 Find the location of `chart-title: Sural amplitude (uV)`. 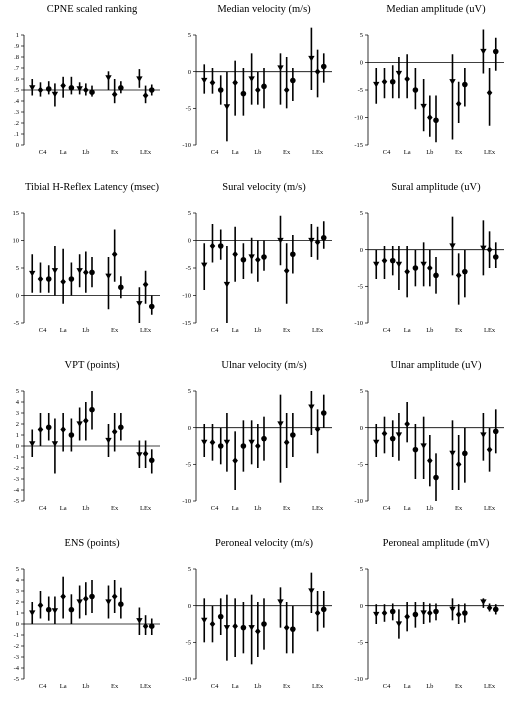

chart-title: Sural amplitude (uV) is located at coordinates (436, 187).